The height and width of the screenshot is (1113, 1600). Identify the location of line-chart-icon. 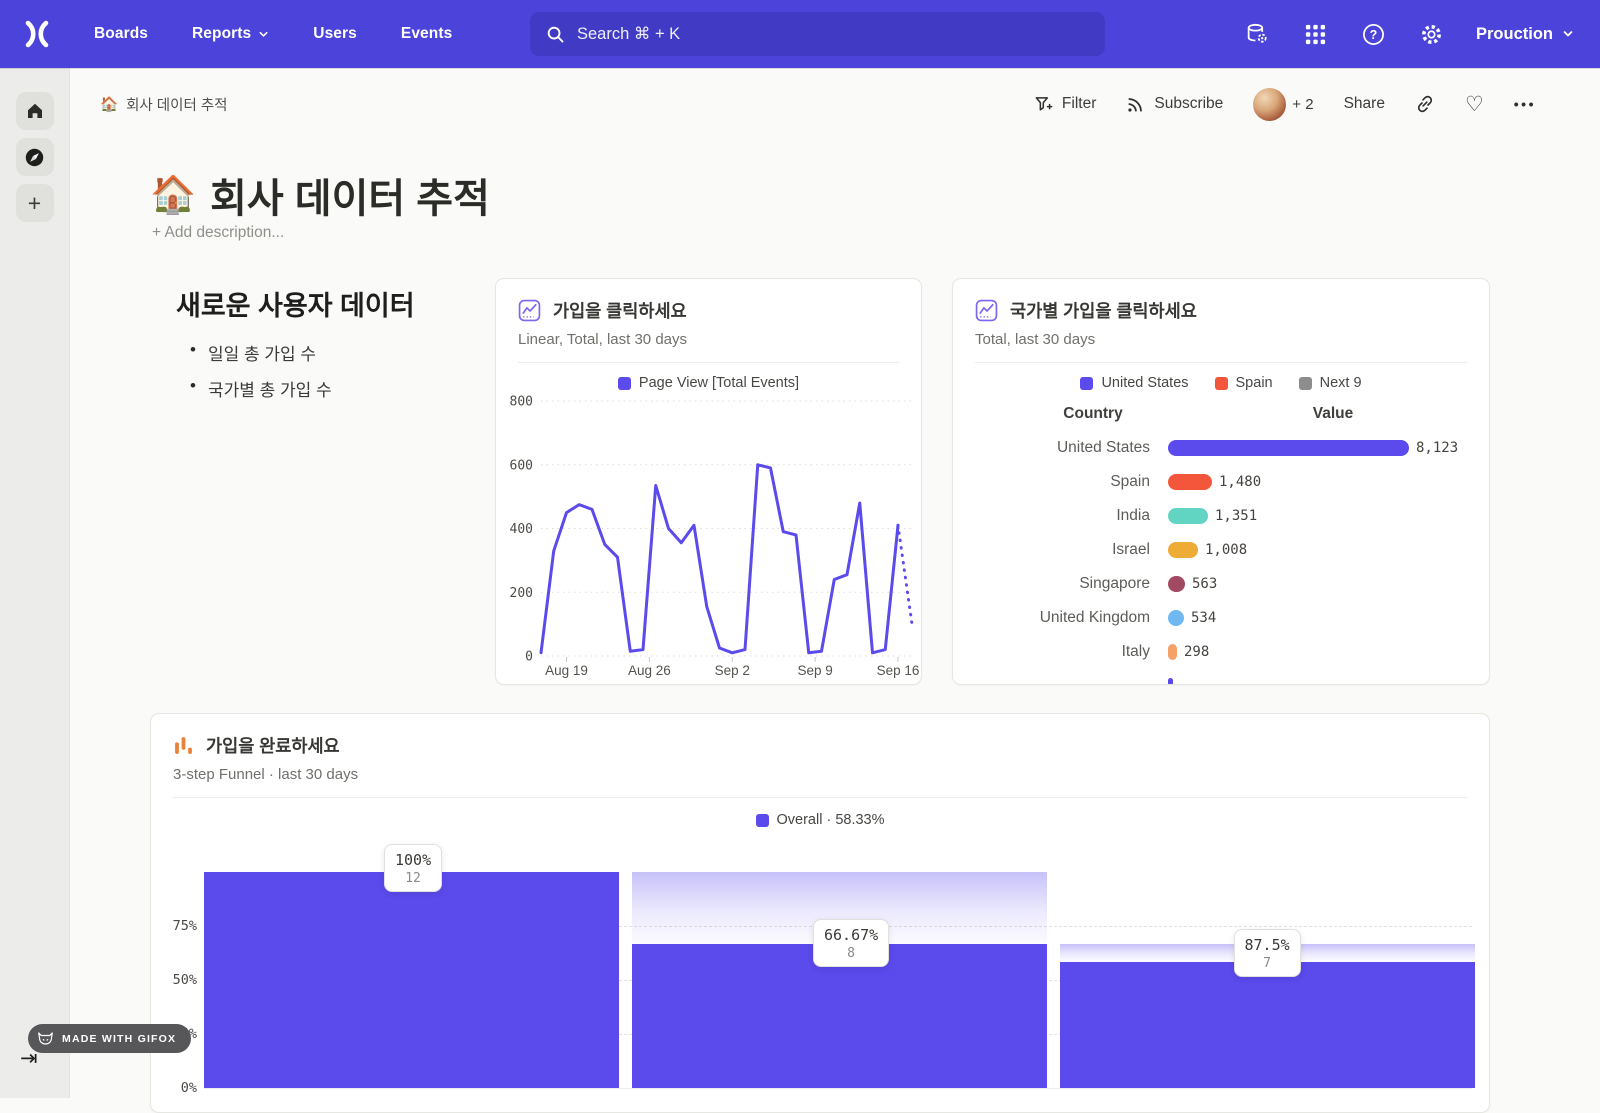
(986, 310).